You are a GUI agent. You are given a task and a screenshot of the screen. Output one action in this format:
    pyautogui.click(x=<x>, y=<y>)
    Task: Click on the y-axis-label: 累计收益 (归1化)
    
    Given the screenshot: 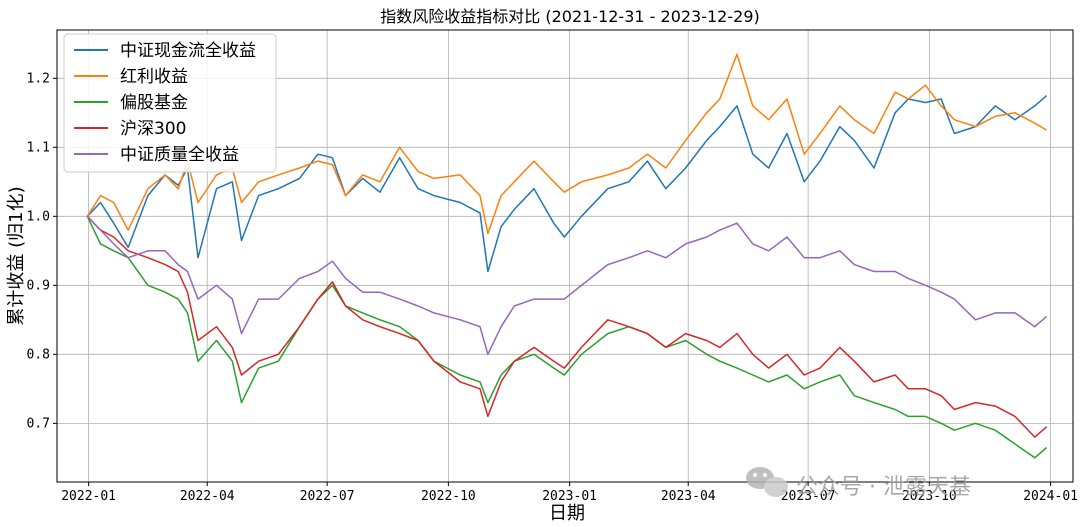 What is the action you would take?
    pyautogui.click(x=16, y=255)
    